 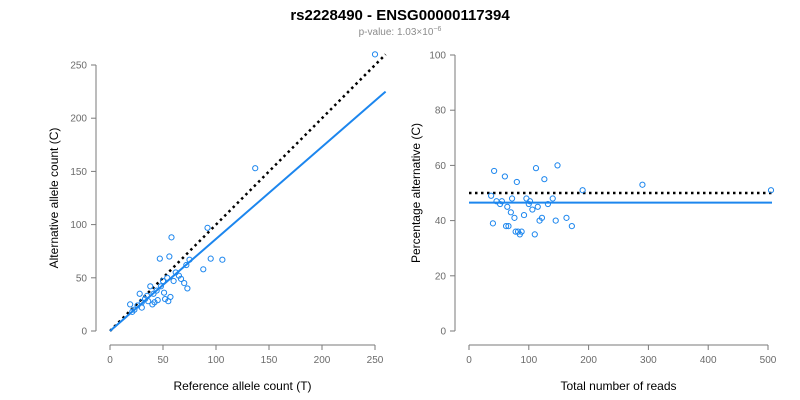 I want to click on y-tick-label: 200, so click(x=78, y=119).